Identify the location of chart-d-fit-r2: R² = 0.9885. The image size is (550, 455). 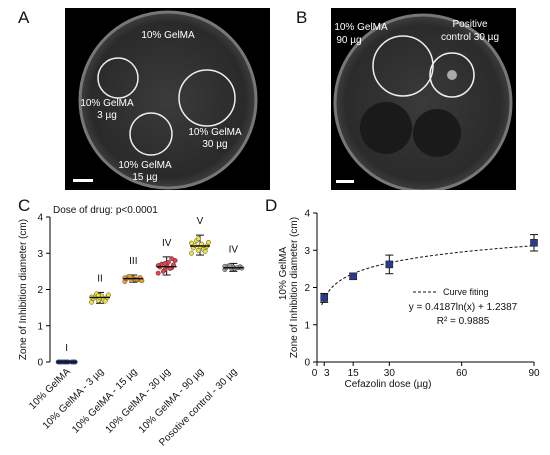
(463, 321).